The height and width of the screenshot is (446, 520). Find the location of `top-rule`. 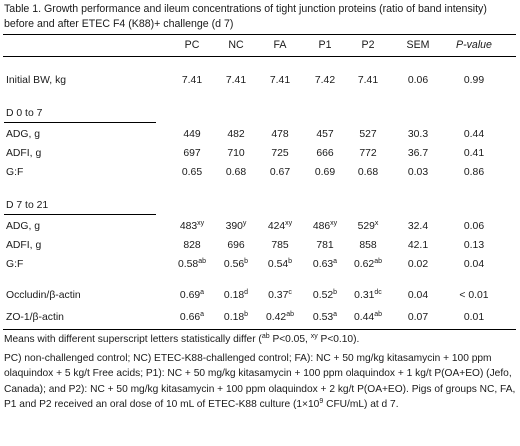

top-rule is located at coordinates (259, 34).